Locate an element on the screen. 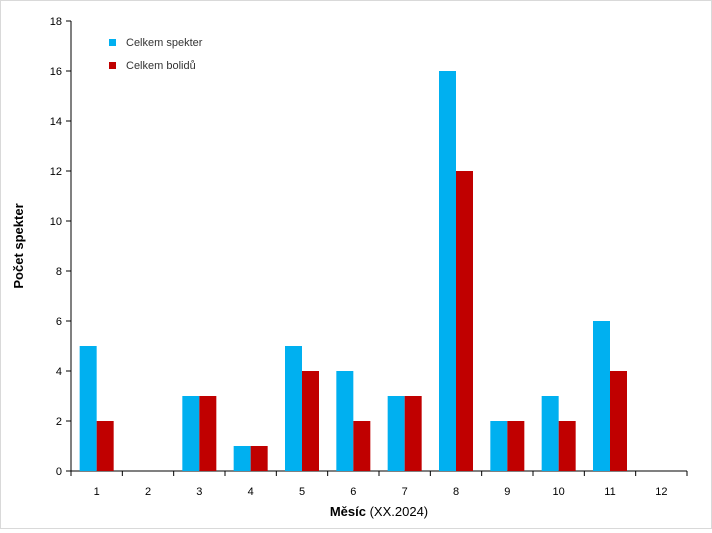  legend-label-1: Celkem spekter is located at coordinates (164, 43).